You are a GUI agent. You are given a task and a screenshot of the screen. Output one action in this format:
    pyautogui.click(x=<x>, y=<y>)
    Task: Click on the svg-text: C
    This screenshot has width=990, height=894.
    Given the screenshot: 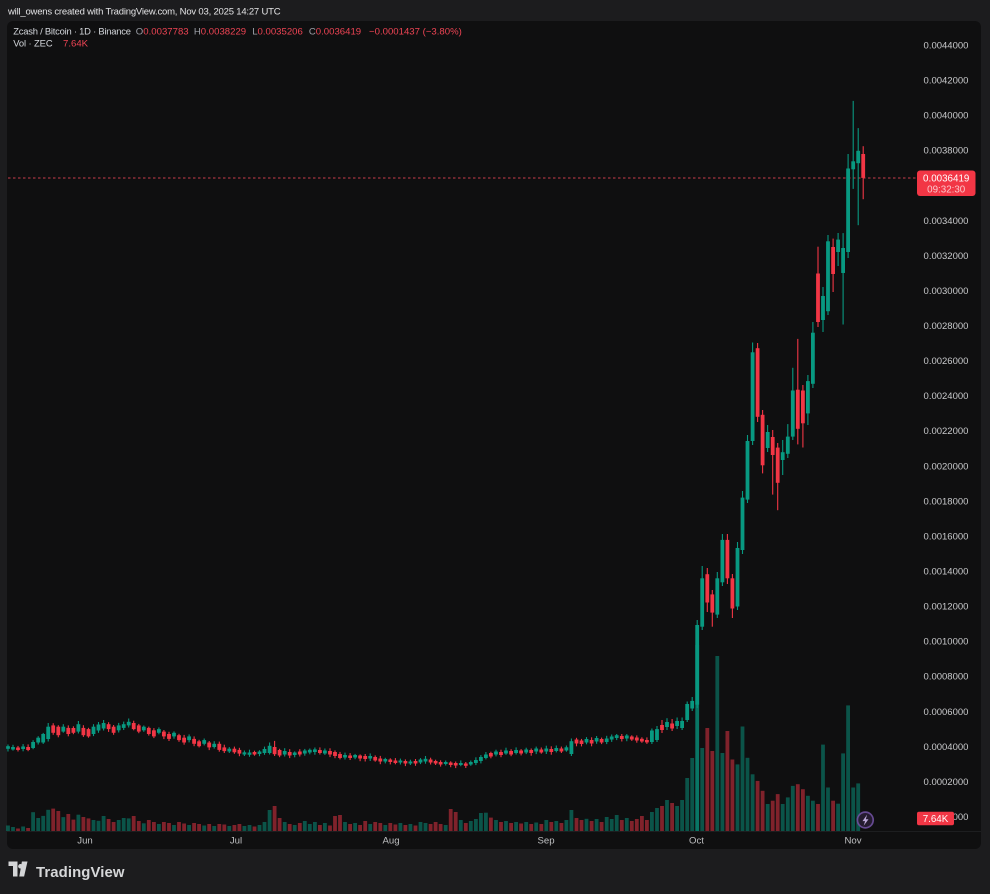 What is the action you would take?
    pyautogui.click(x=312, y=32)
    